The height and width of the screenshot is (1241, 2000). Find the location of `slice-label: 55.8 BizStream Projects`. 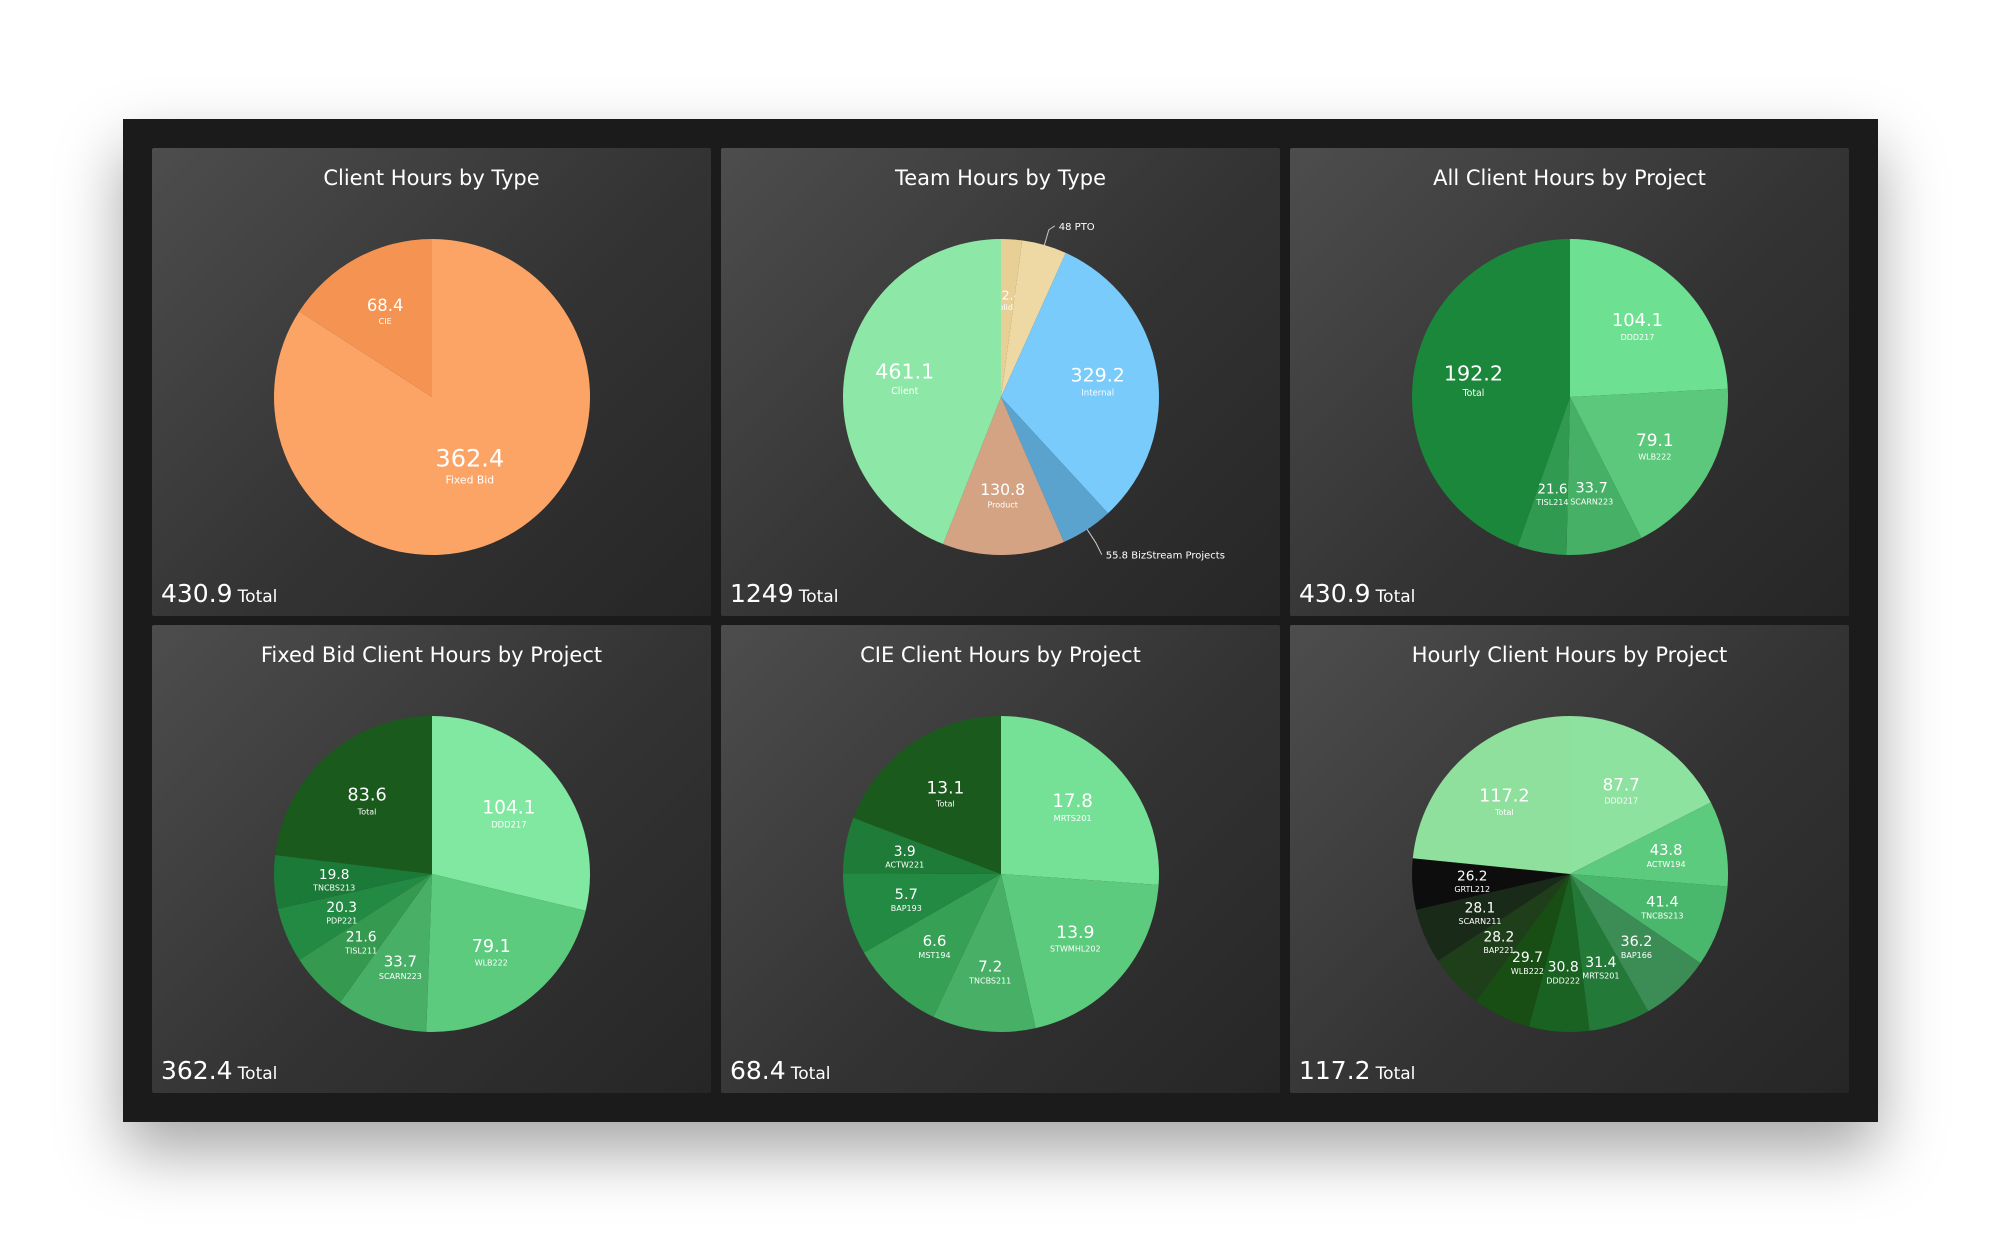

slice-label: 55.8 BizStream Projects is located at coordinates (1165, 556).